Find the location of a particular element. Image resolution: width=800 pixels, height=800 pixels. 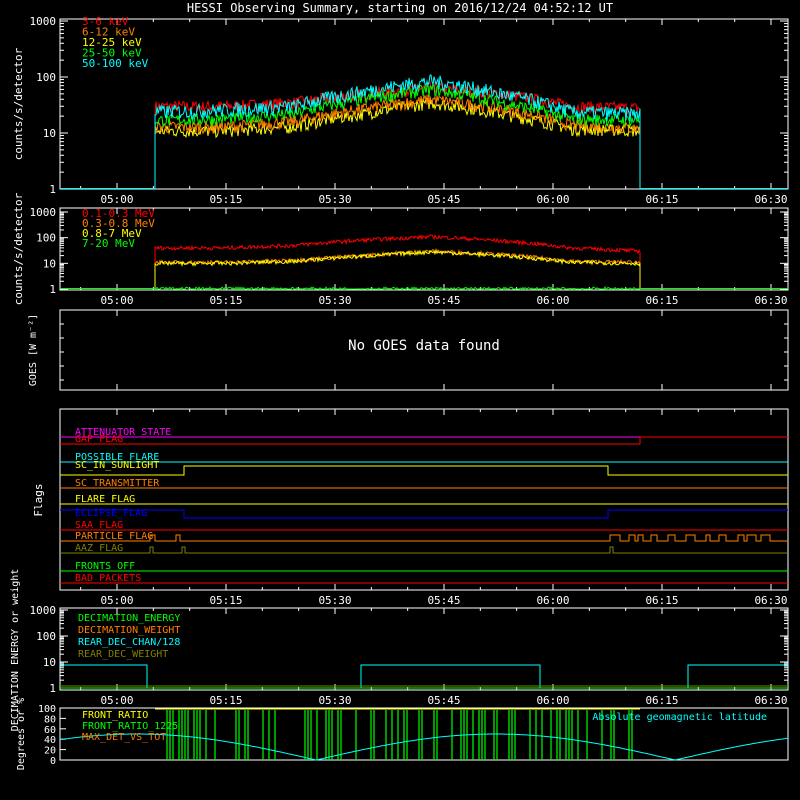

legend-12-25 keV: 12-25 keV is located at coordinates (112, 42).